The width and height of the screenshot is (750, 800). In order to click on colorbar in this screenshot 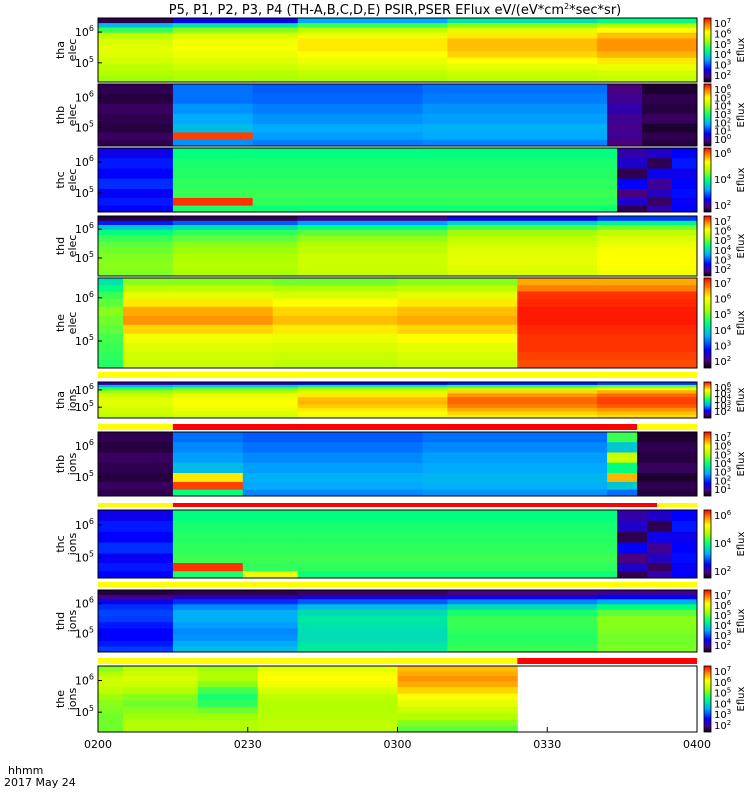, I will do `click(707, 180)`.